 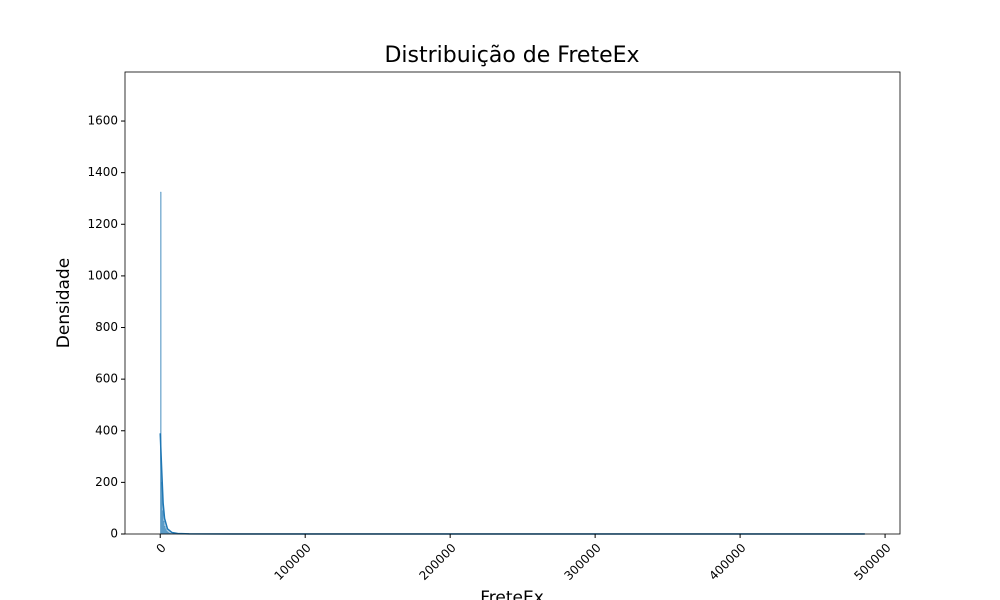 What do you see at coordinates (106, 430) in the screenshot?
I see `y-tick-label: 400` at bounding box center [106, 430].